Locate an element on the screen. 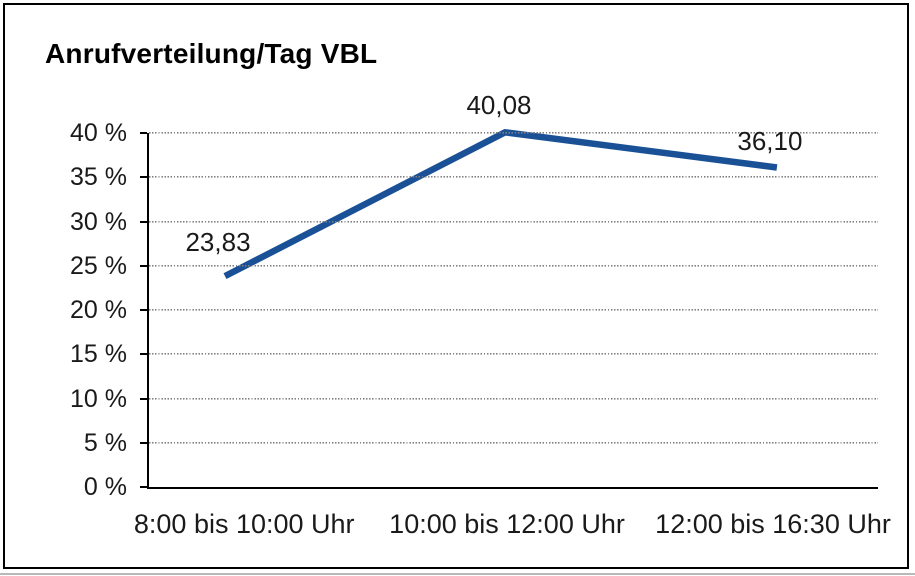 The height and width of the screenshot is (576, 915). data-point-label: 40,08 is located at coordinates (499, 105).